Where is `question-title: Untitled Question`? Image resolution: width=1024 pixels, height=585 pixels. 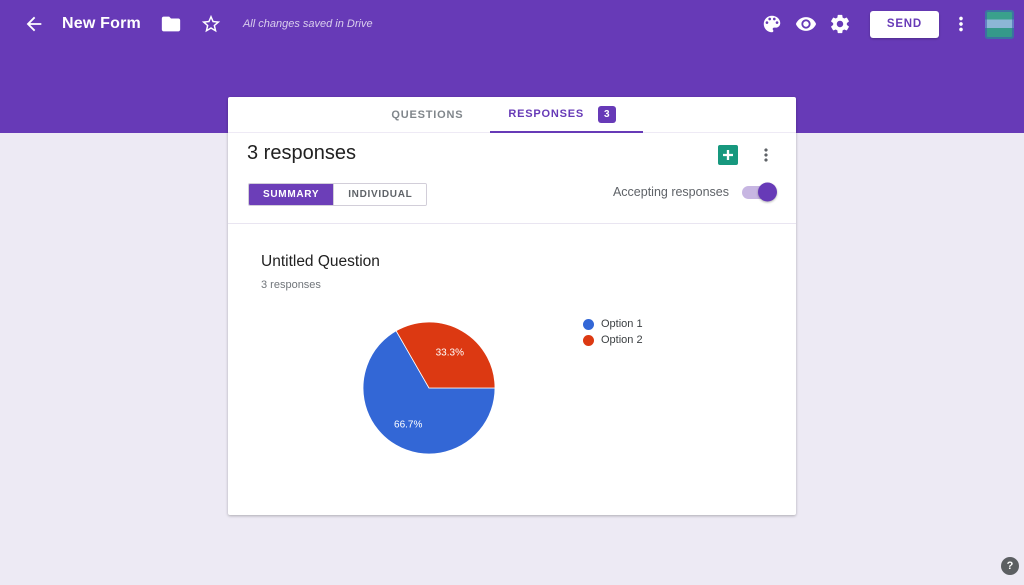
question-title: Untitled Question is located at coordinates (320, 261).